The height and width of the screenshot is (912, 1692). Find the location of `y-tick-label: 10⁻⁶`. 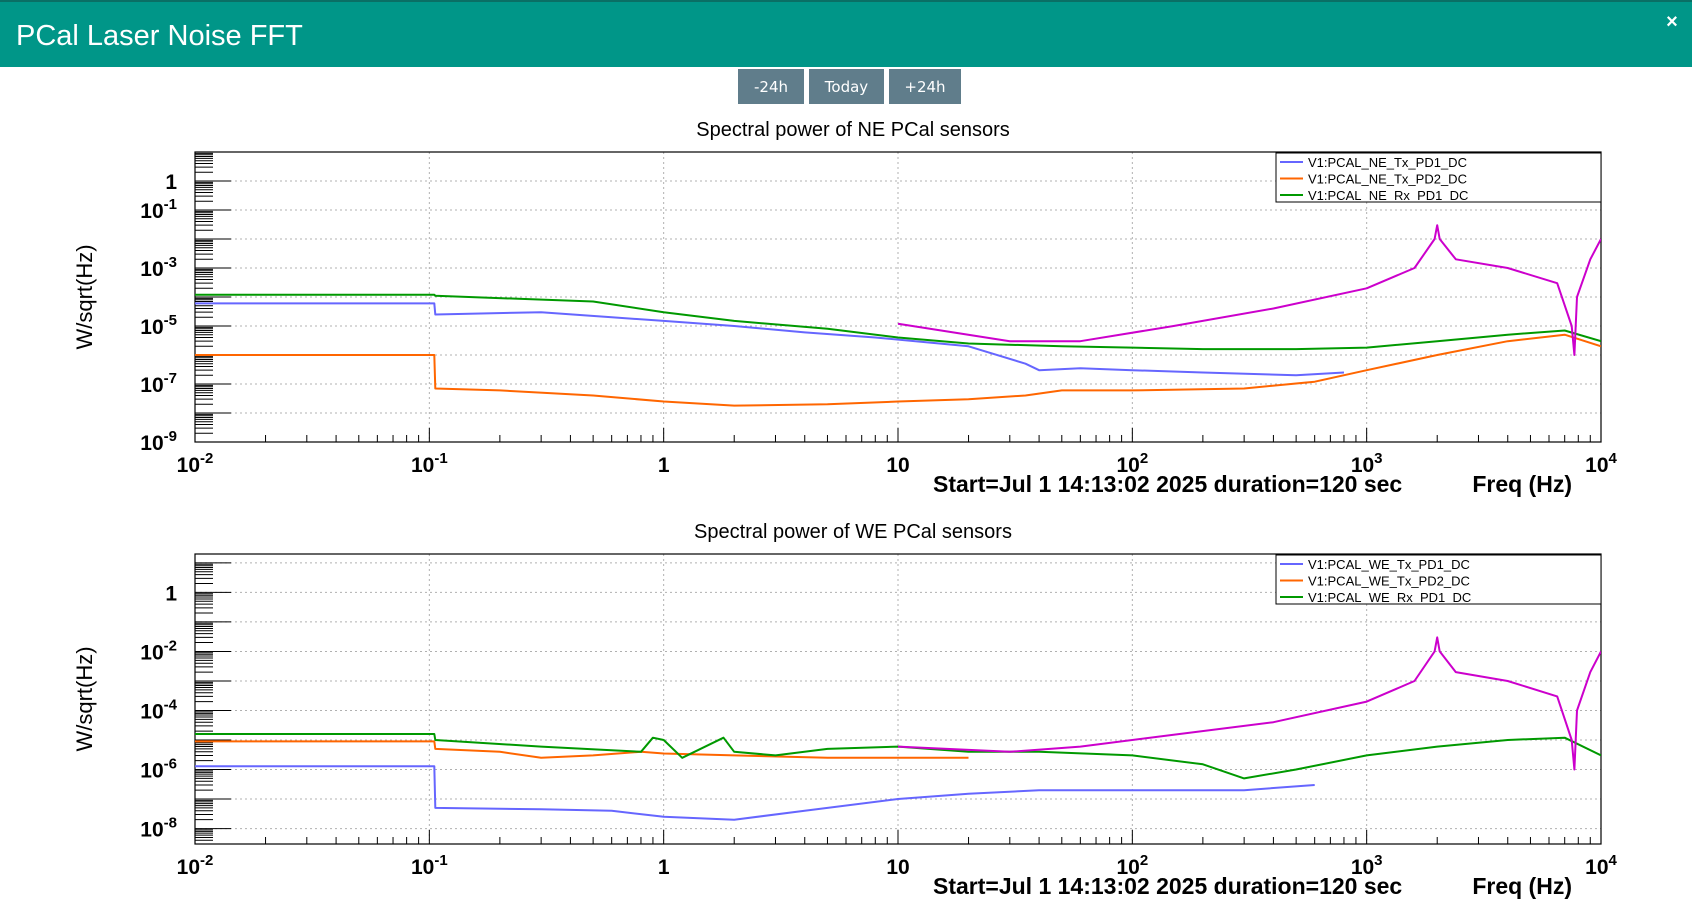

y-tick-label: 10⁻⁶ is located at coordinates (158, 769).